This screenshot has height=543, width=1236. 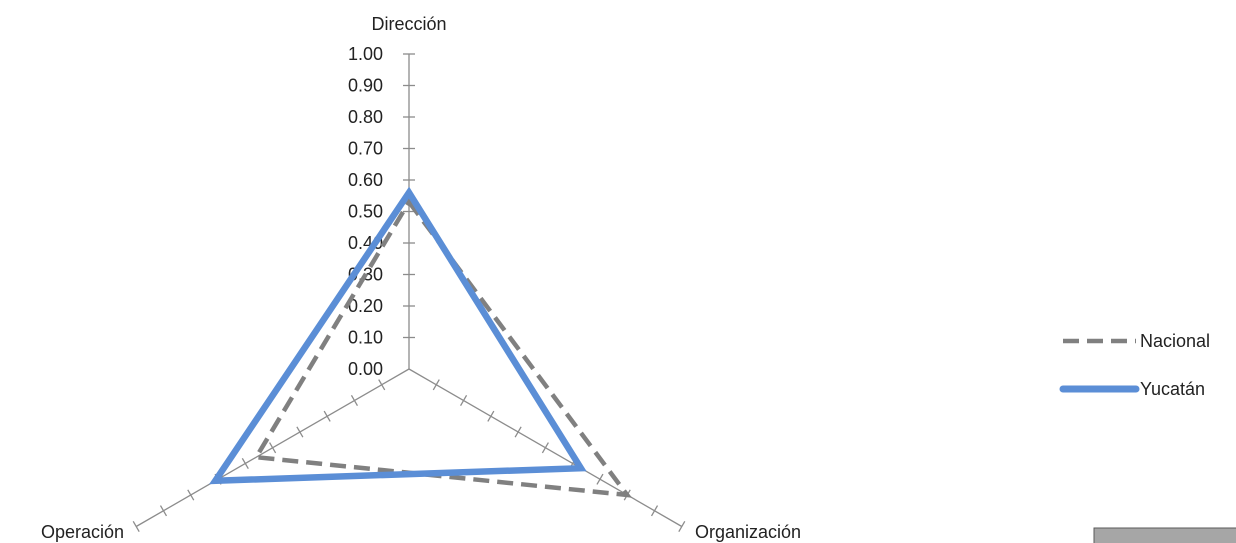 What do you see at coordinates (1175, 341) in the screenshot?
I see `legend-label-0: Nacional` at bounding box center [1175, 341].